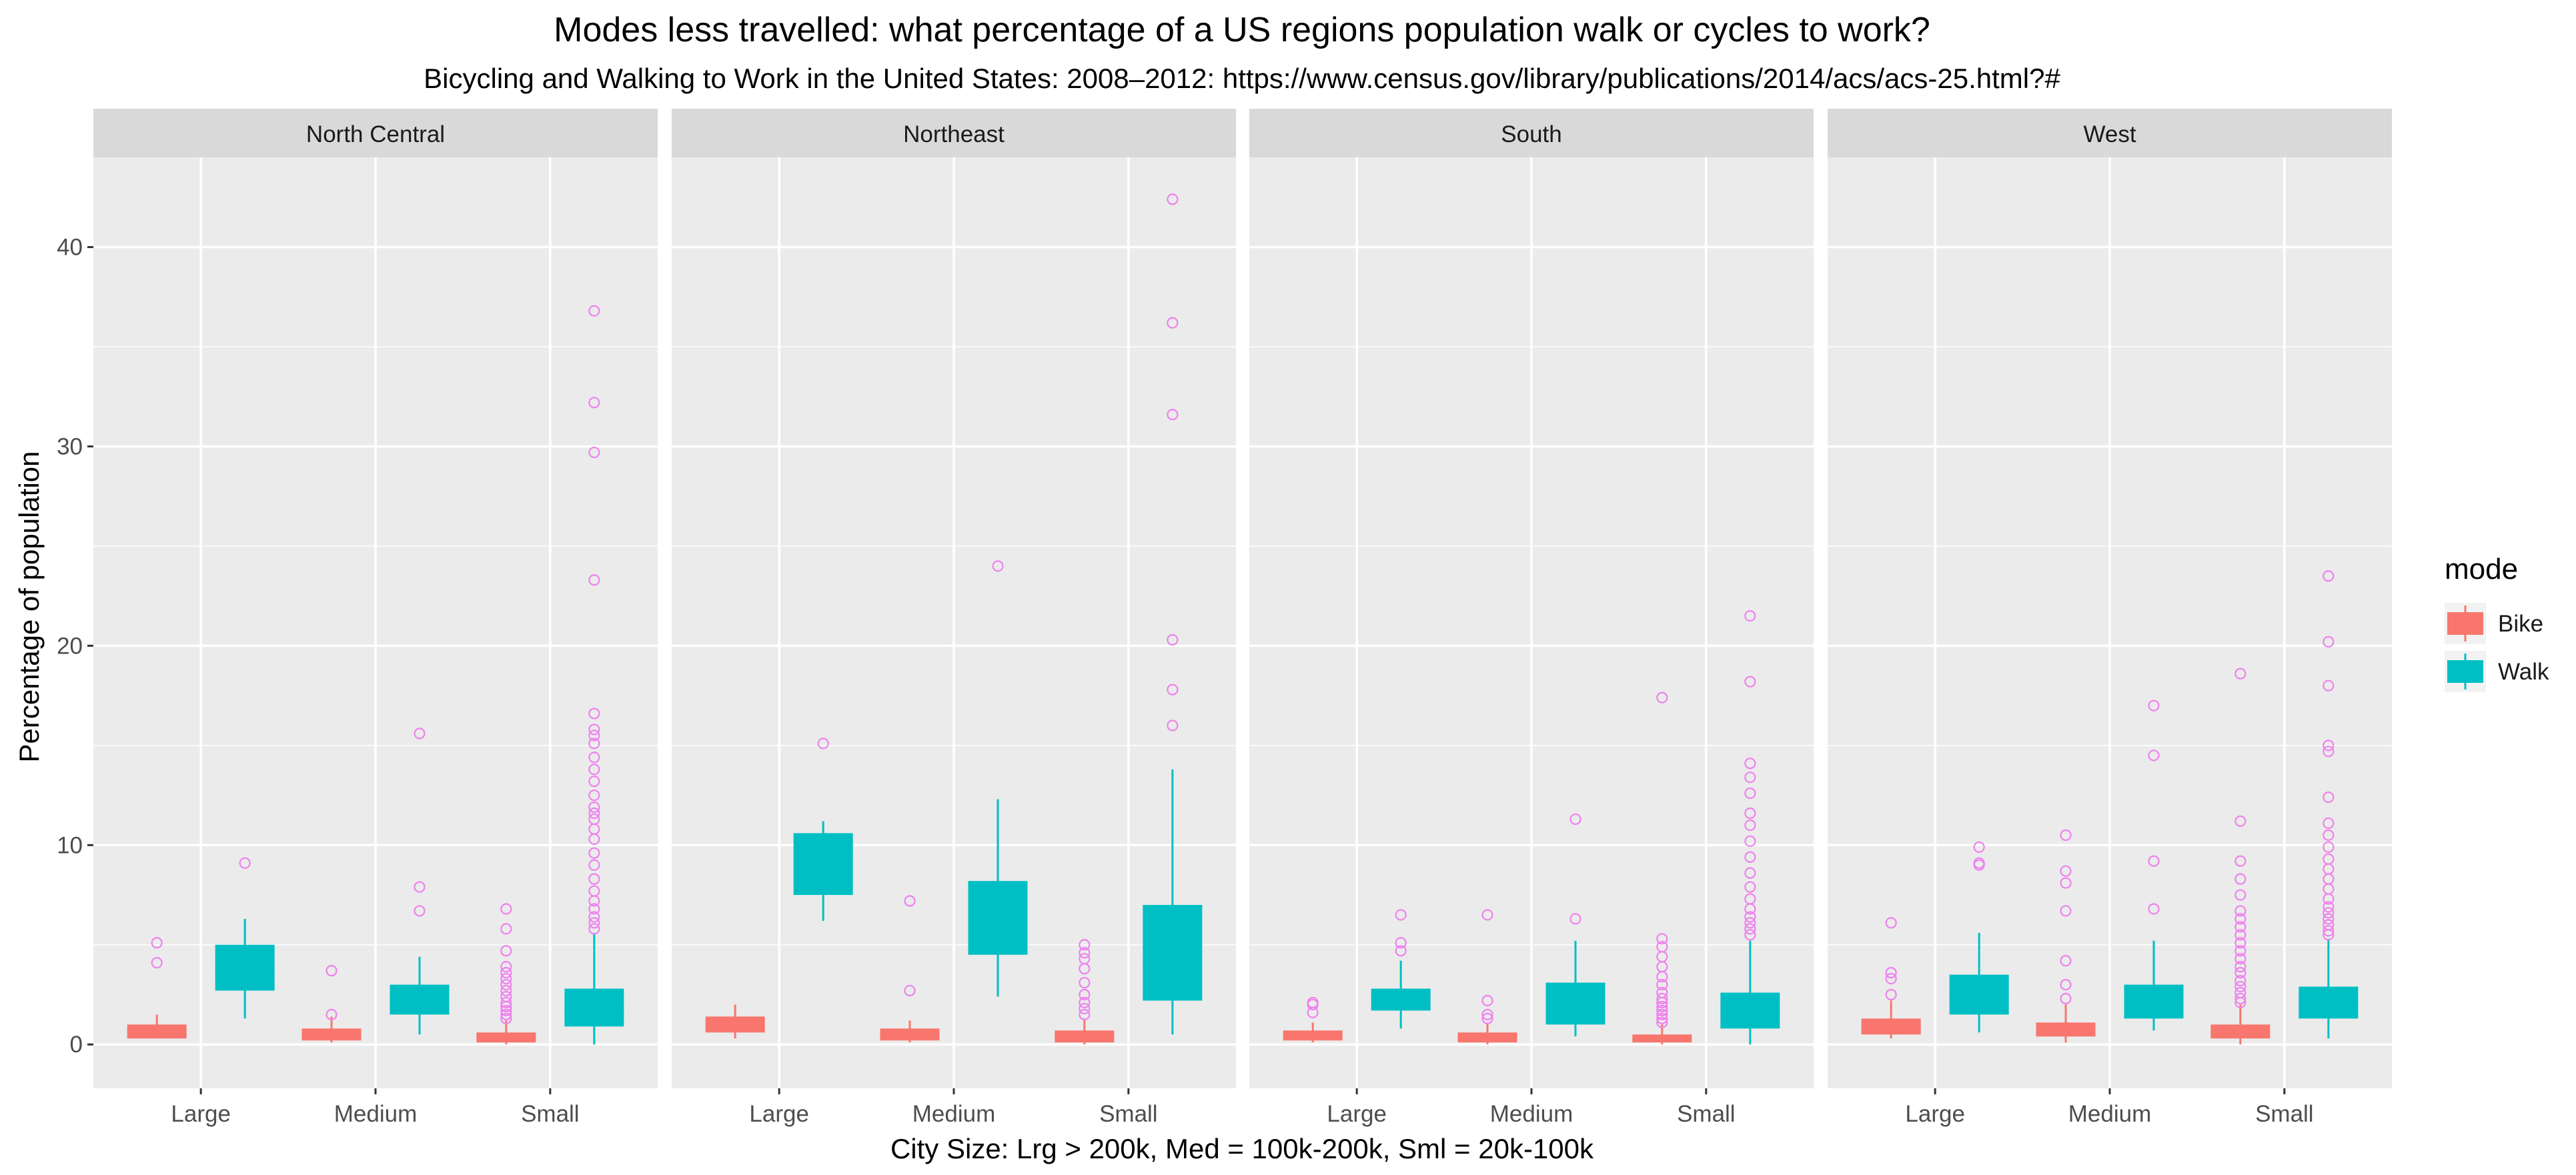 This screenshot has width=2576, height=1175. Describe the element at coordinates (2284, 1114) in the screenshot. I see `x-tick-label: Small` at that location.